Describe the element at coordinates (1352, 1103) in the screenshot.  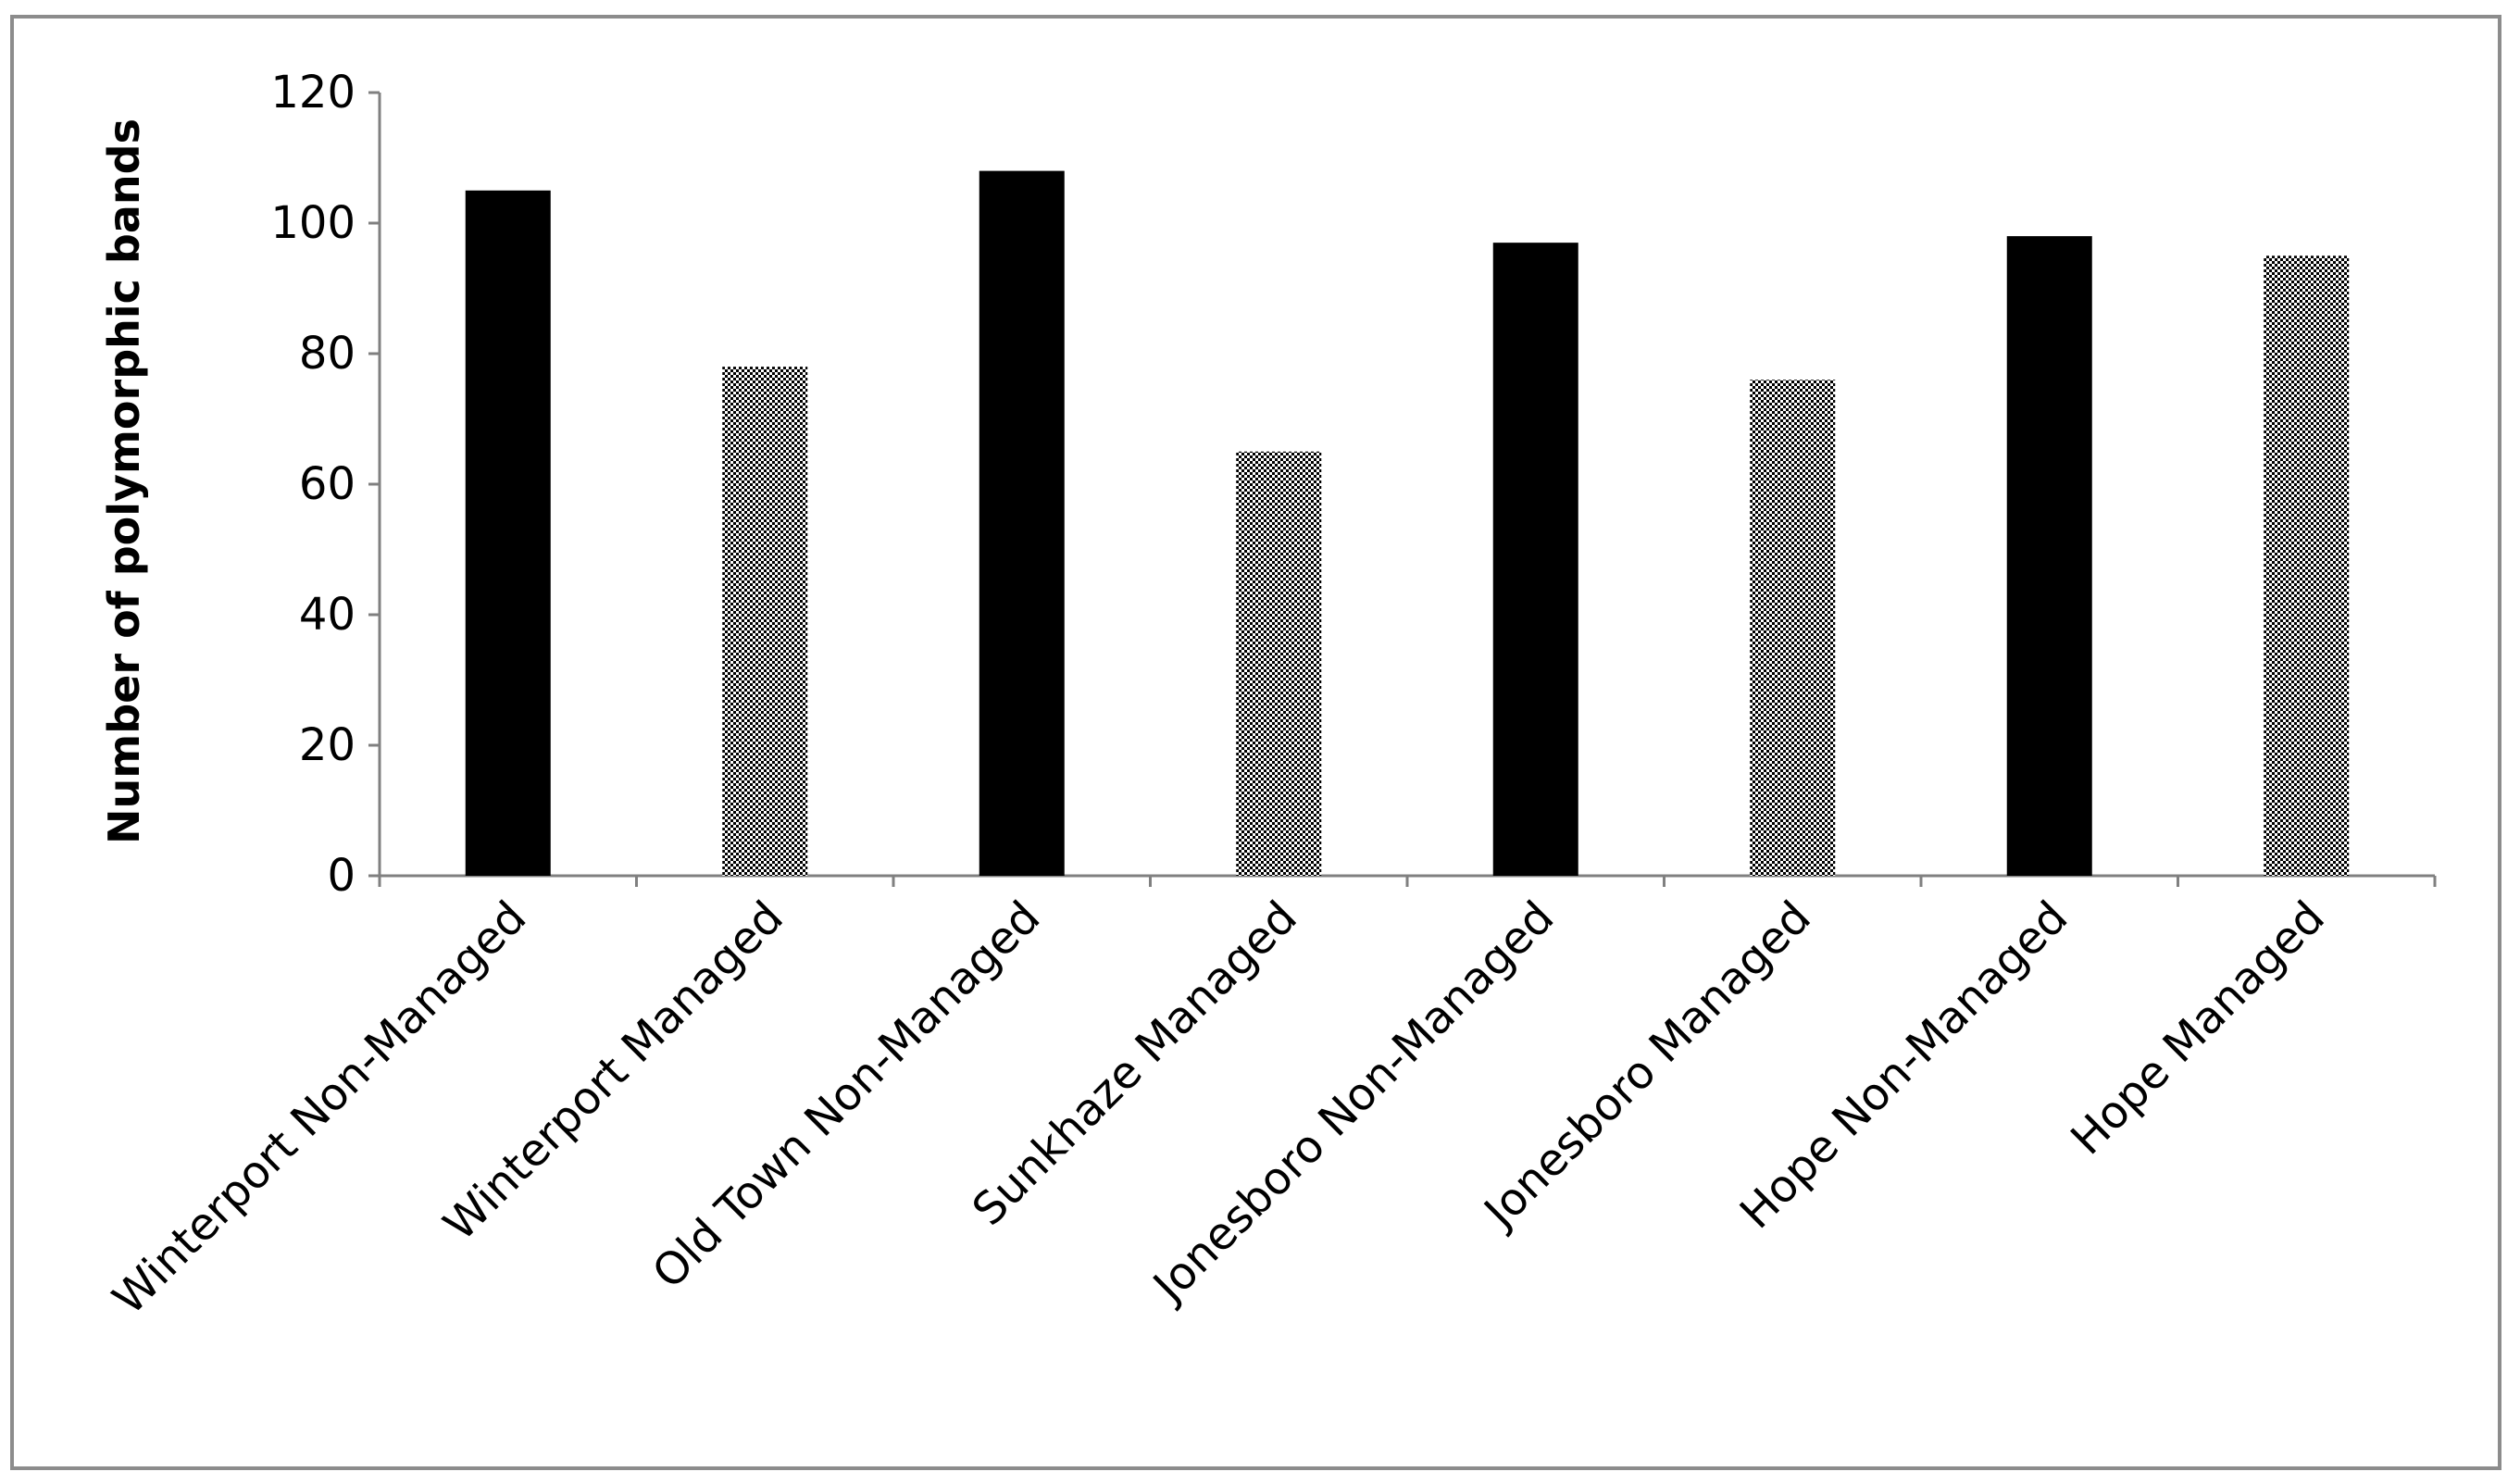
I see `x-category-label: Jonesboro Non-Managed` at that location.